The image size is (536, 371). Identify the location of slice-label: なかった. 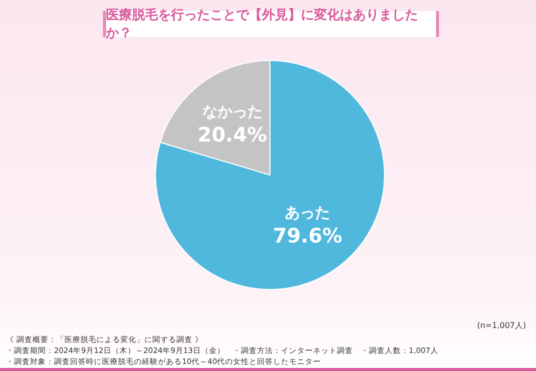
(232, 111).